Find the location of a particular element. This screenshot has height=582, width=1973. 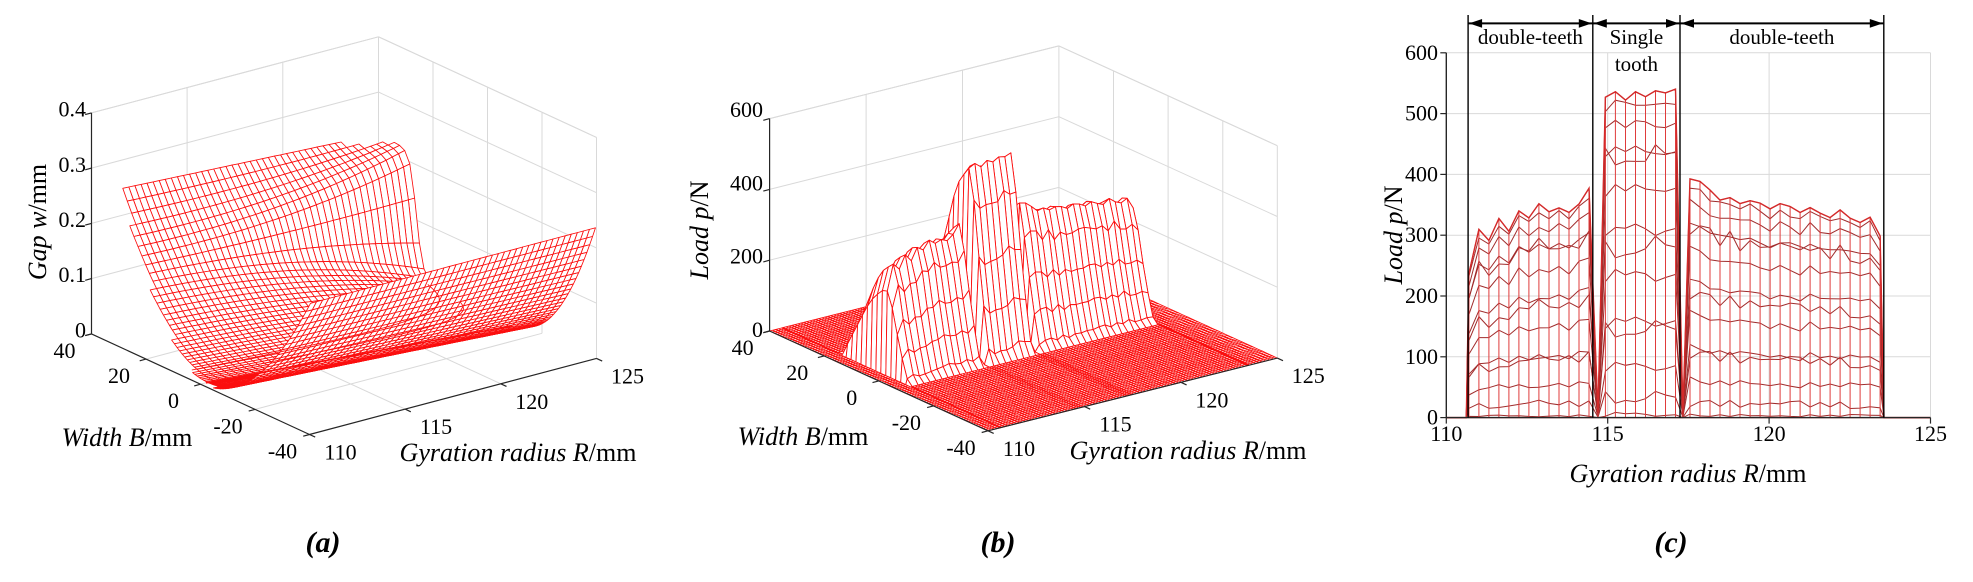

svg-text: 0.1 is located at coordinates (73, 274).